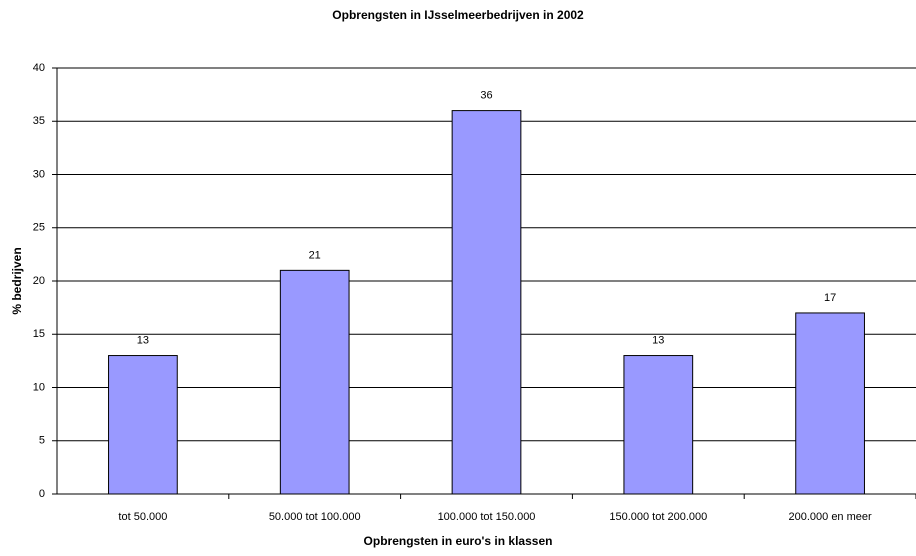 The width and height of the screenshot is (916, 556). Describe the element at coordinates (658, 517) in the screenshot. I see `x-tick-label: 150.000 tot 200.000` at that location.